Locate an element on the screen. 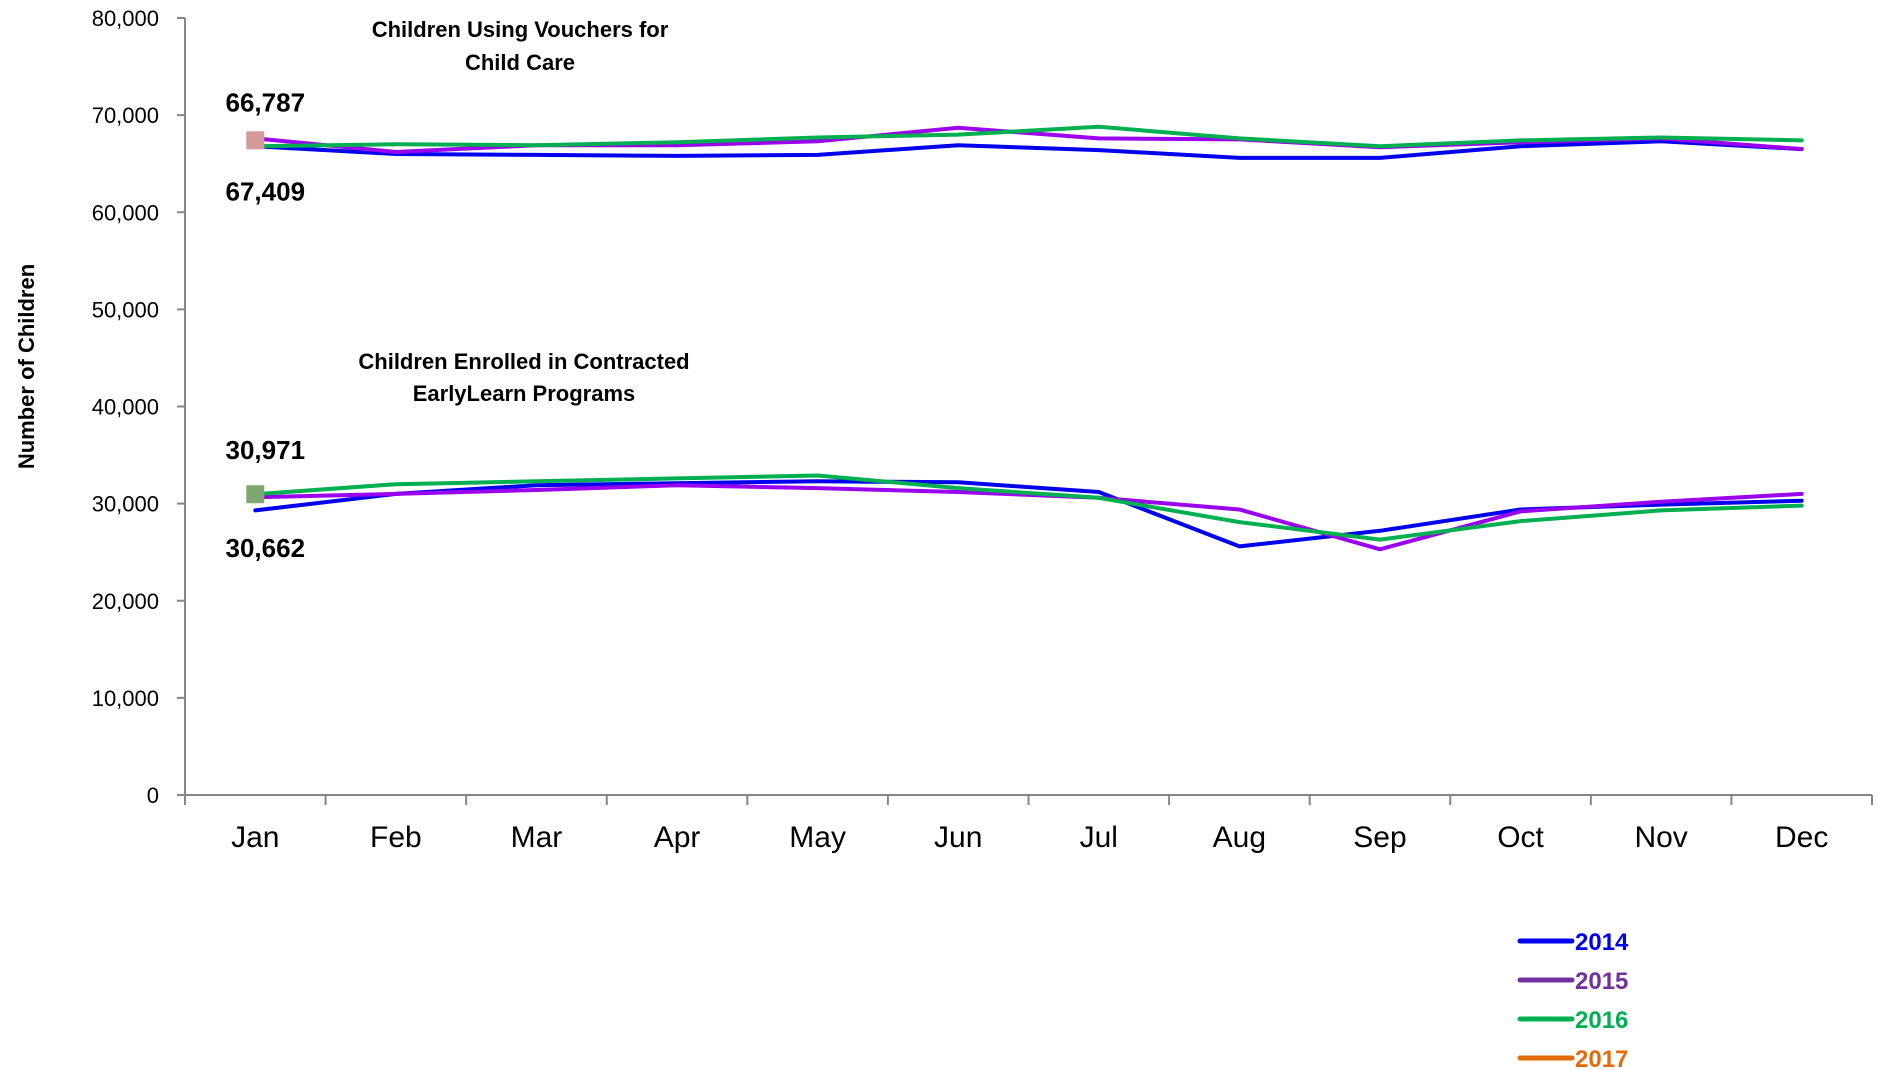 Image resolution: width=1878 pixels, height=1070 pixels. group-label: Children Using Vouchers for is located at coordinates (520, 29).